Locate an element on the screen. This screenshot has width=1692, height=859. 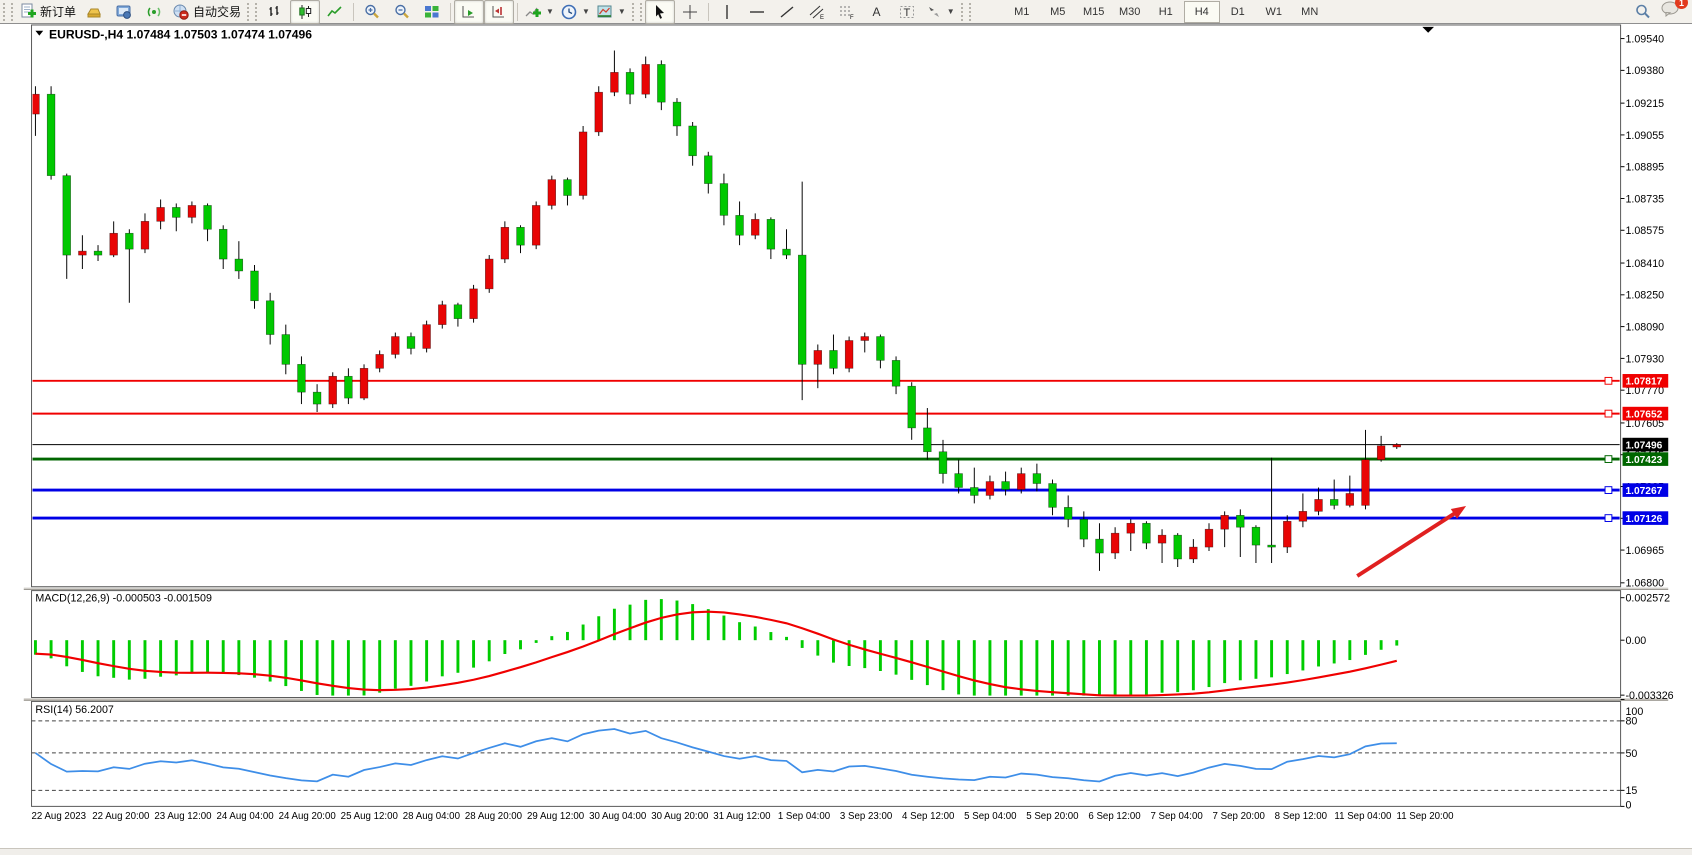
templates-button: ▼ is located at coordinates (611, 12).